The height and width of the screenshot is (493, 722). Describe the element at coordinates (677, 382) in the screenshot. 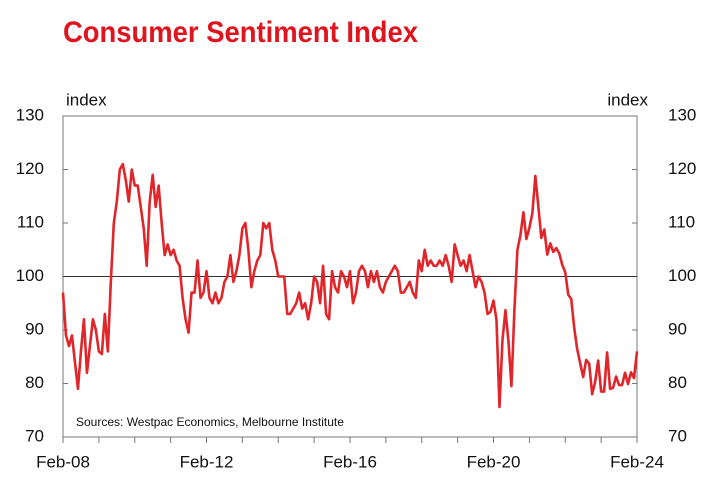

I see `y2-tick-label: 80` at that location.